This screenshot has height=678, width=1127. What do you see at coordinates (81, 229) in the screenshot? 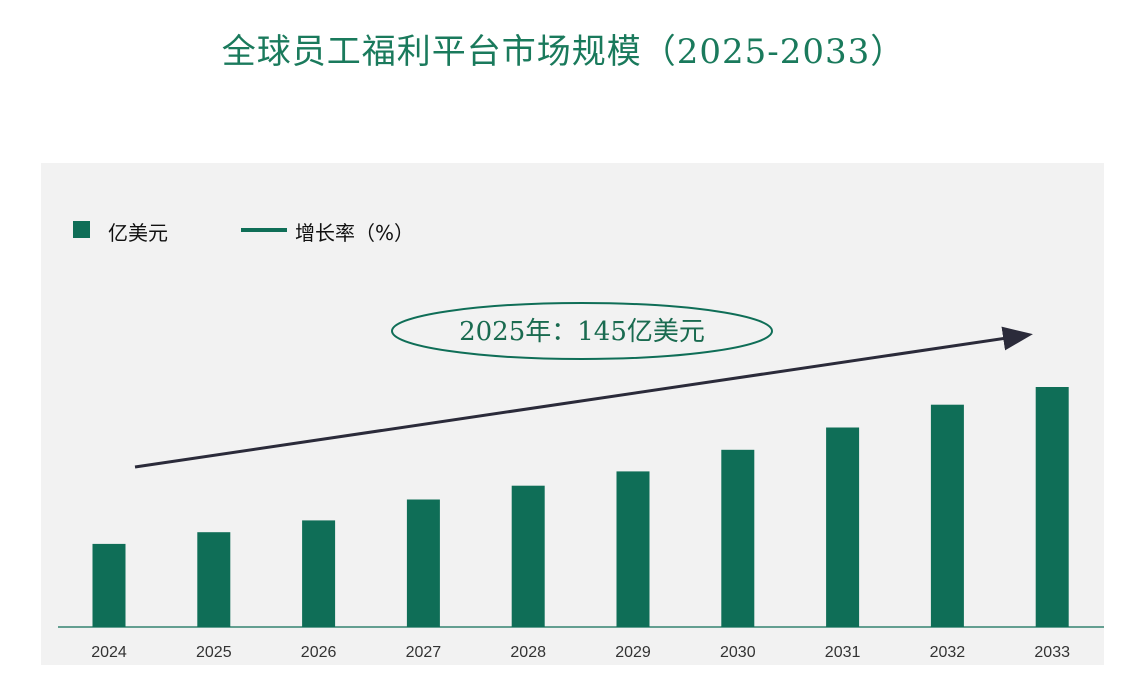
I see `legend-bar-swatch` at bounding box center [81, 229].